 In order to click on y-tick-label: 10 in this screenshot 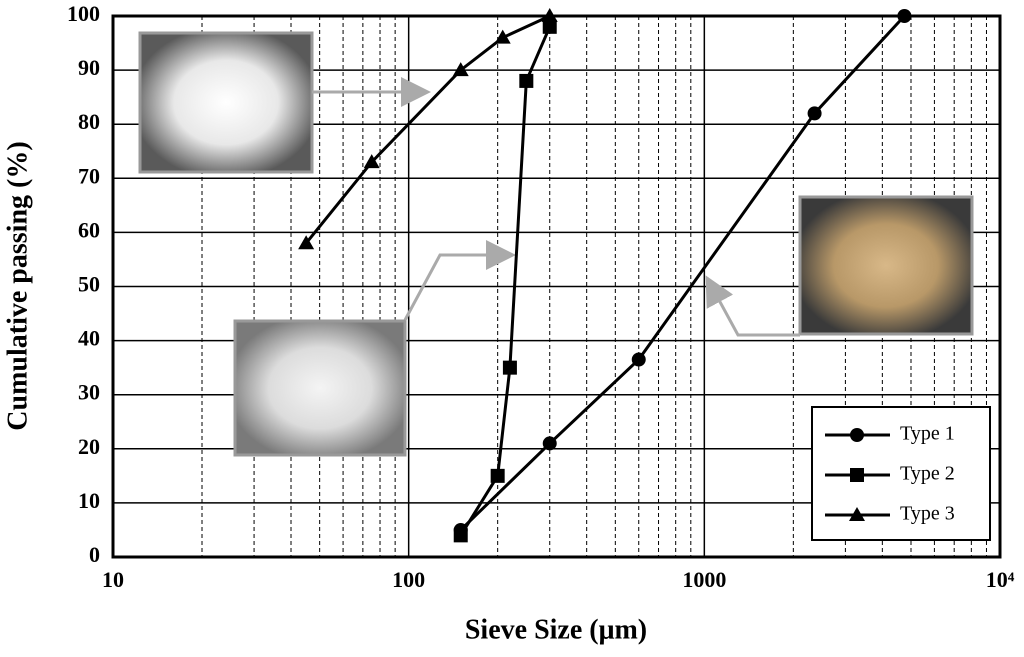, I will do `click(89, 500)`.